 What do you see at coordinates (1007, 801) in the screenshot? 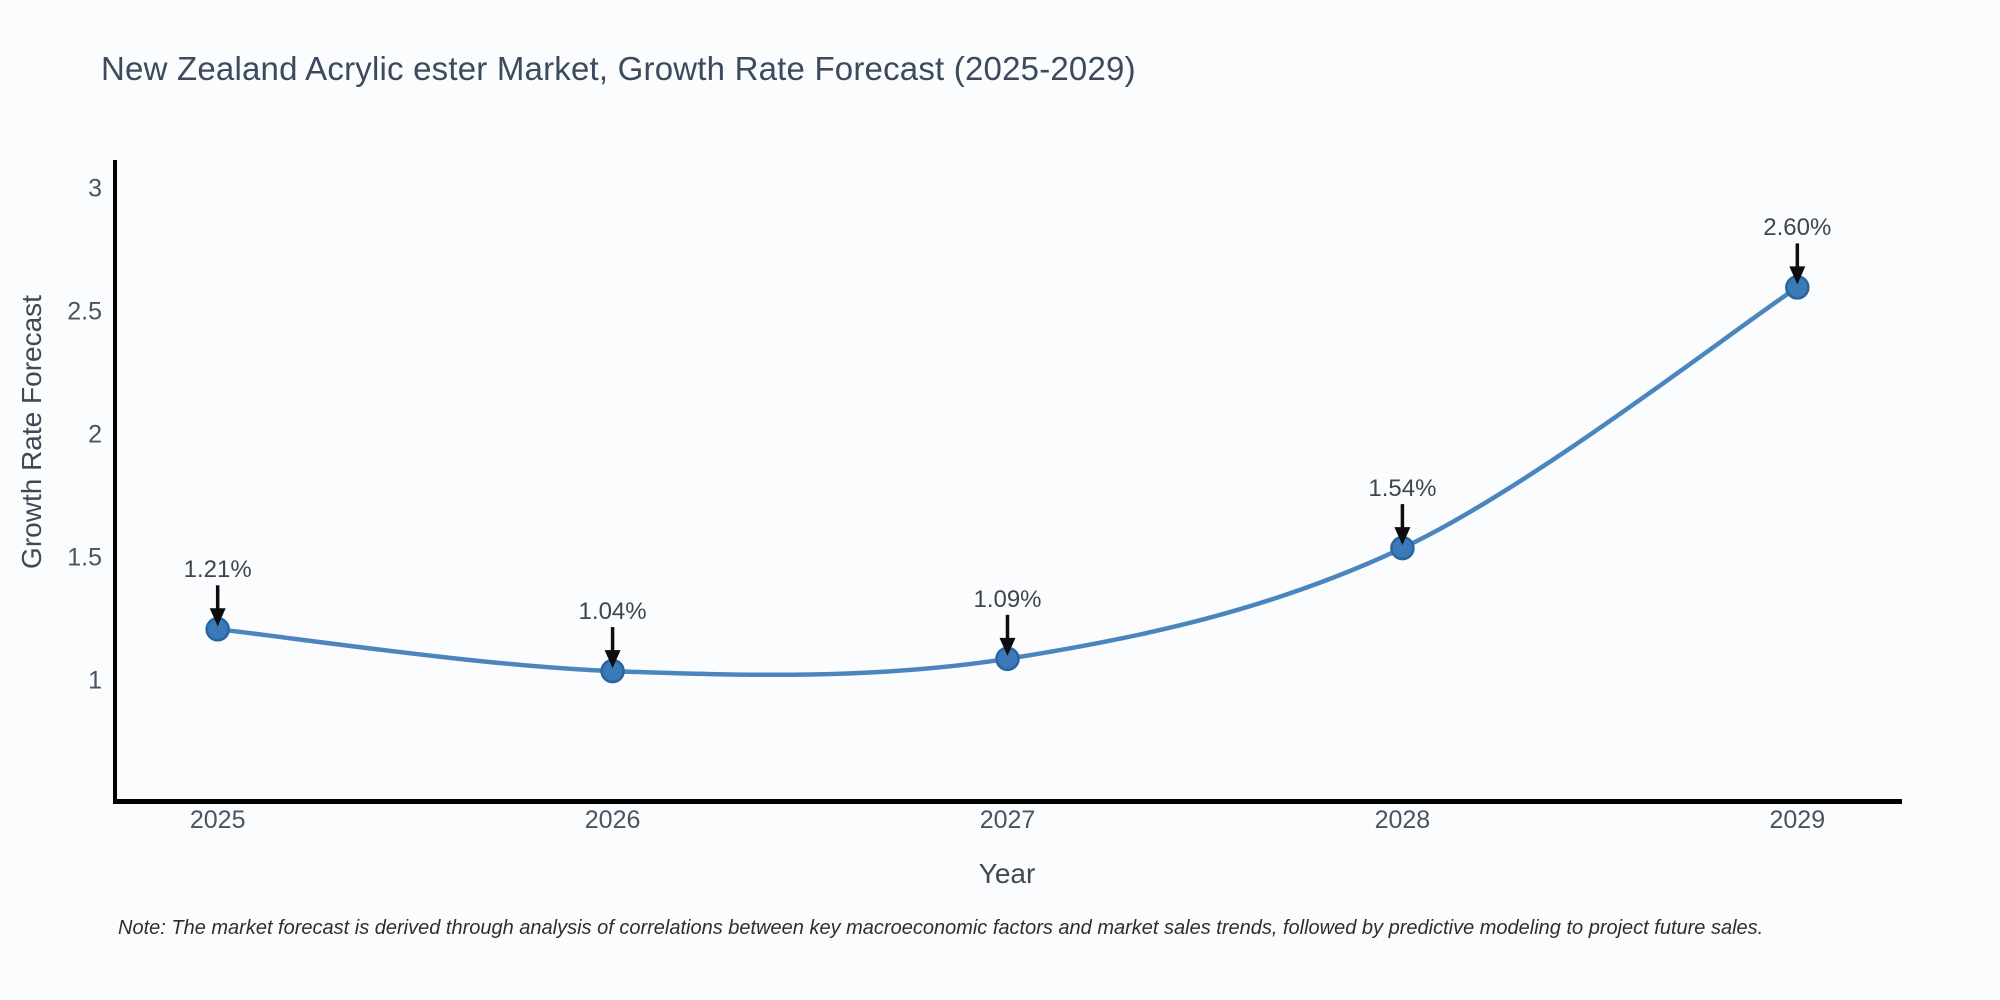
I see `x-axis-spine` at bounding box center [1007, 801].